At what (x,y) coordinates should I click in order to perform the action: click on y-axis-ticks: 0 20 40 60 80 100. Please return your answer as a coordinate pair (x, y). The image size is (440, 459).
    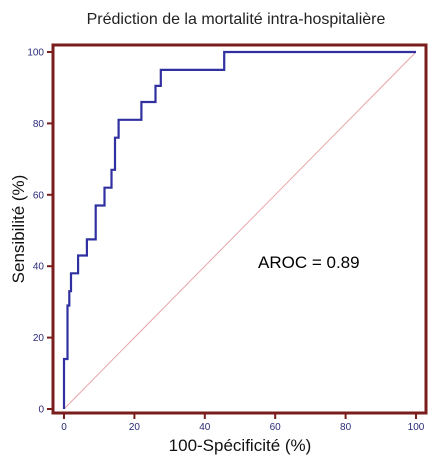
    Looking at the image, I should click on (40, 232).